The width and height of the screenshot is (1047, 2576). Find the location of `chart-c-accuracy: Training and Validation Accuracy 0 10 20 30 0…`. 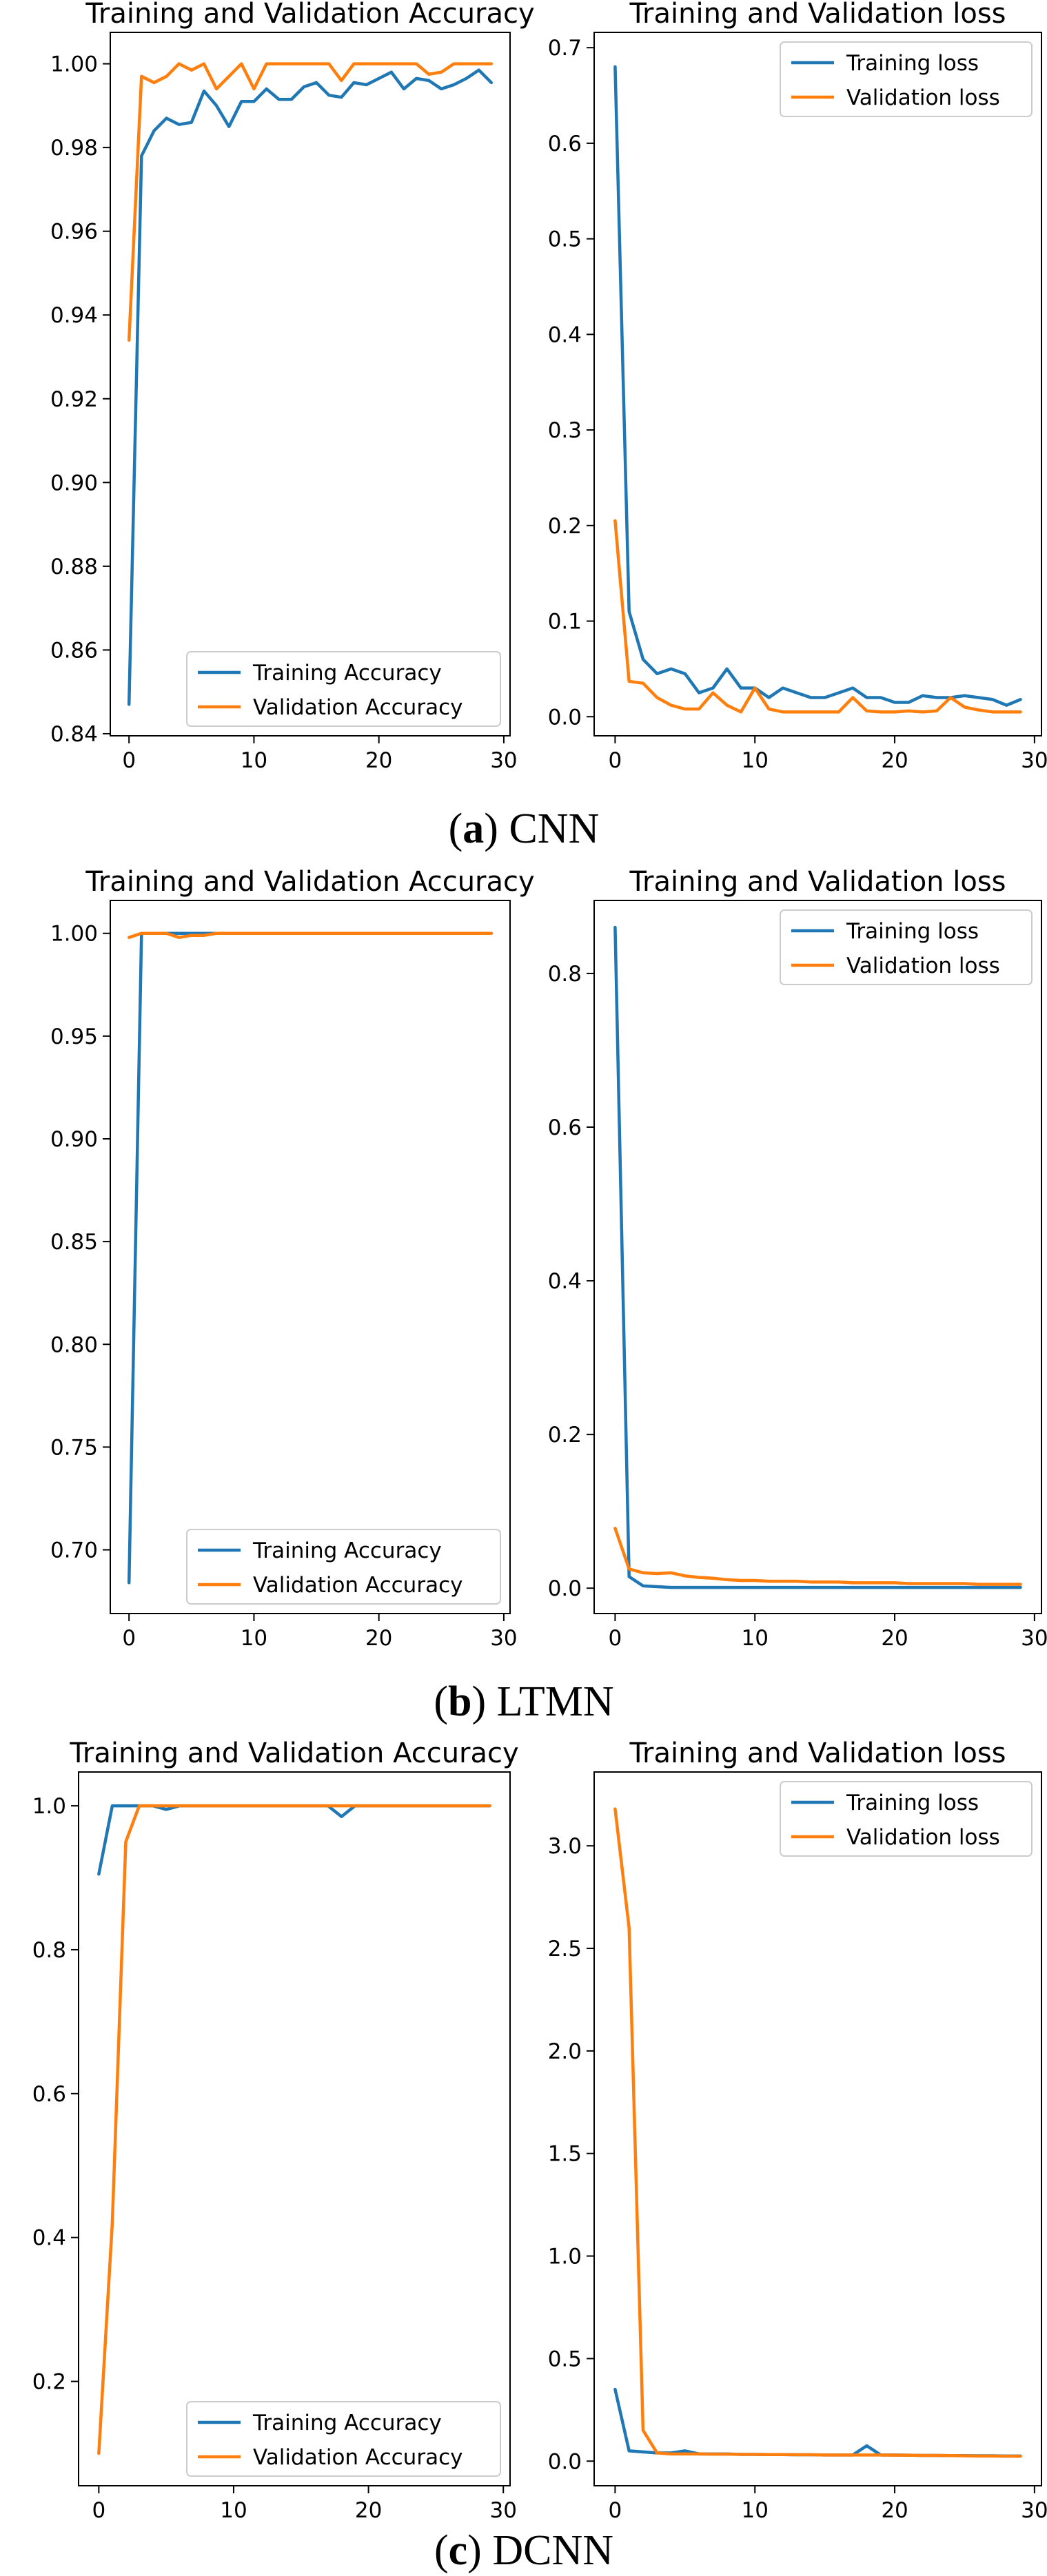

chart-c-accuracy: Training and Validation Accuracy 0 10 20 30 0… is located at coordinates (275, 2130).